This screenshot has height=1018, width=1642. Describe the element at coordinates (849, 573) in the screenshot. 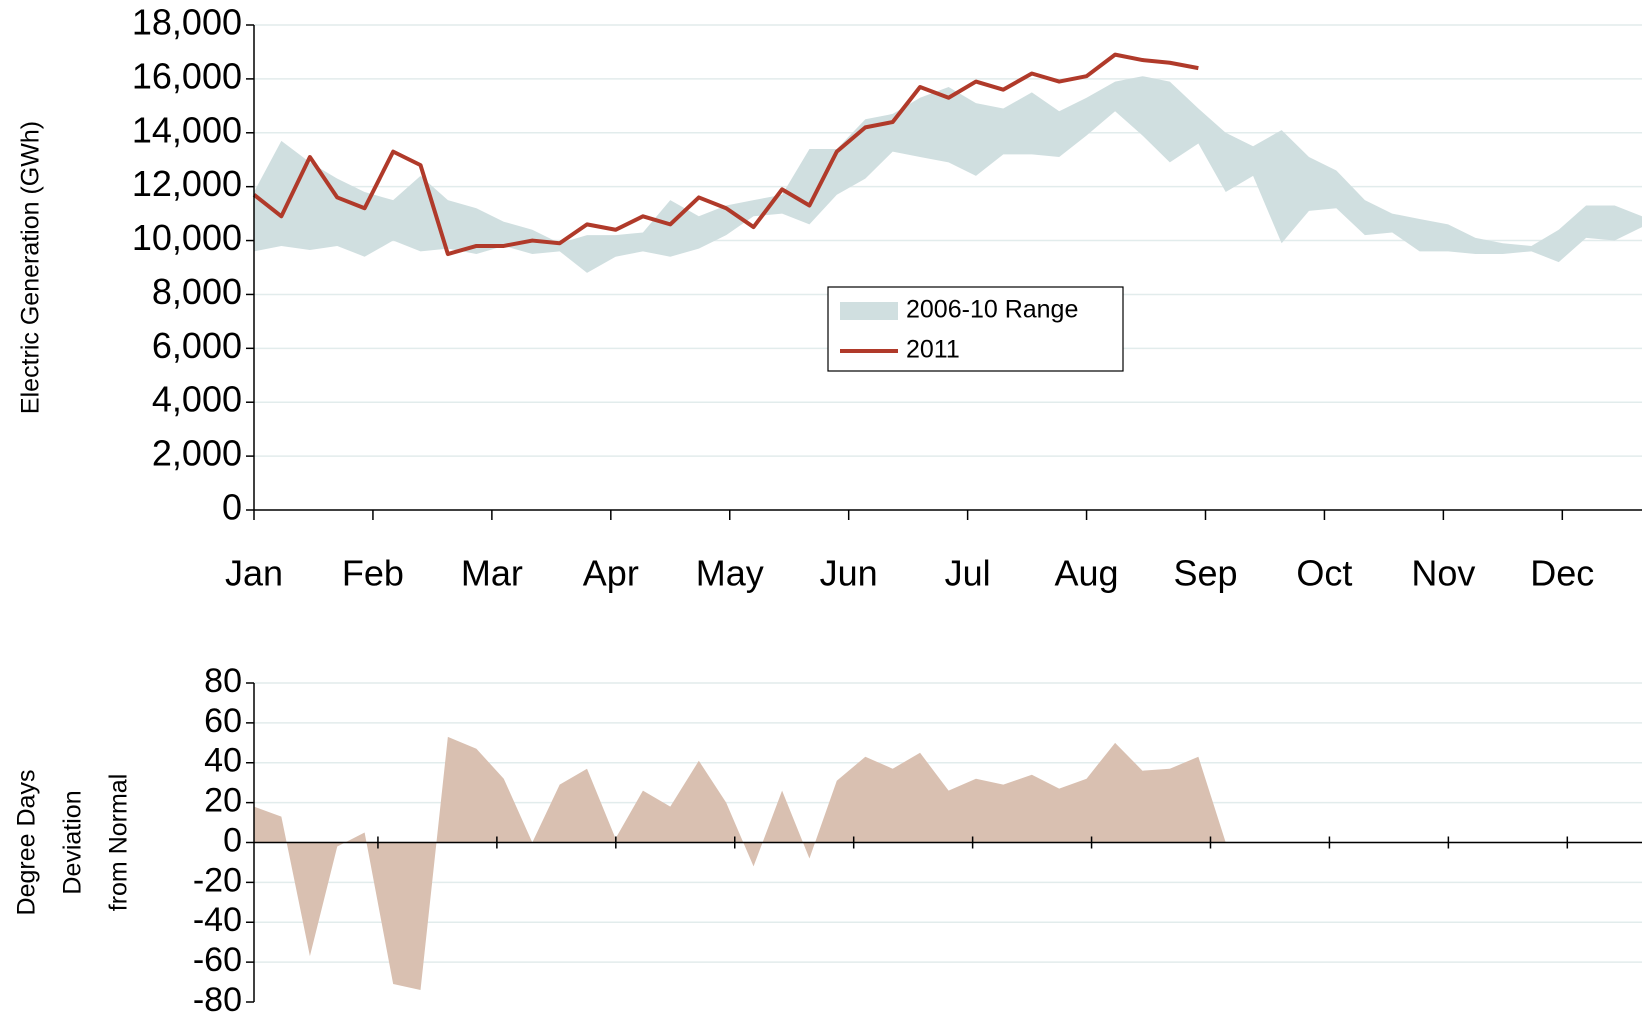

I see `x-tick-label: Jun` at that location.